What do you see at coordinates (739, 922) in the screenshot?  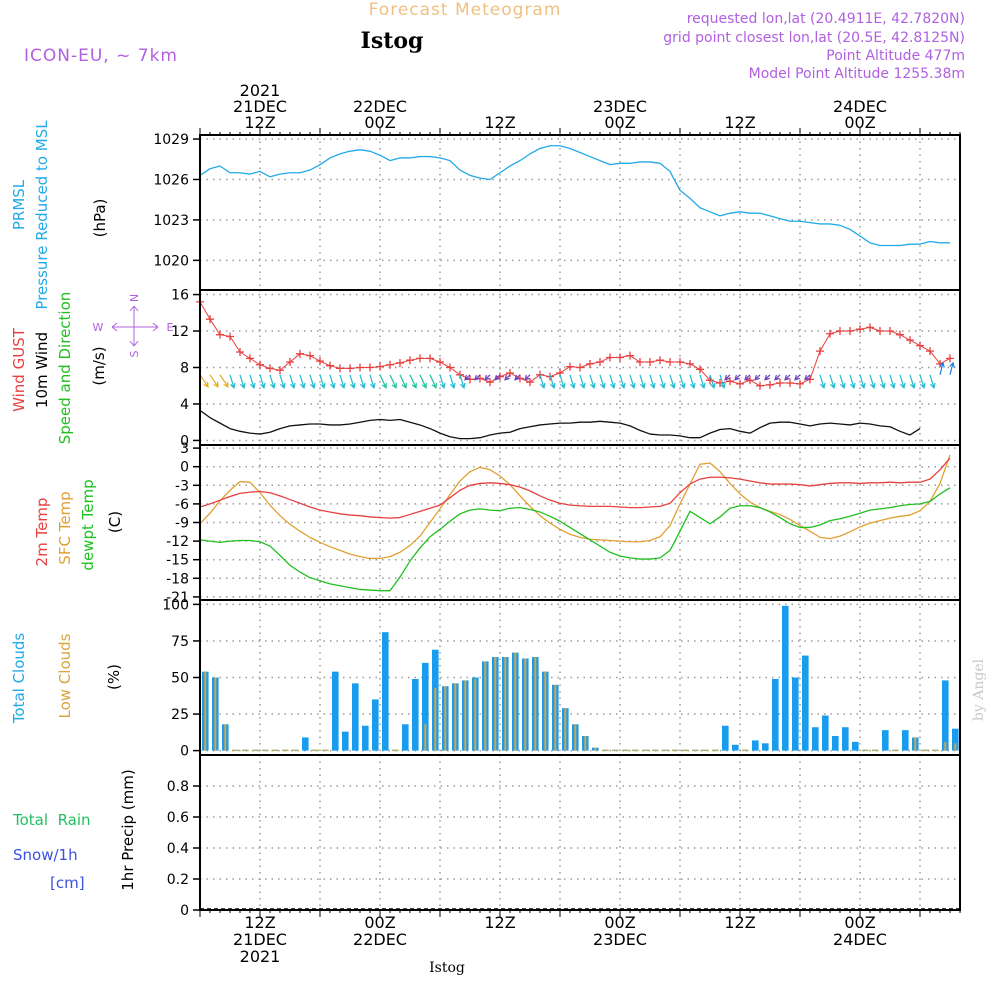 I see `bottom-time-label: 12Z` at bounding box center [739, 922].